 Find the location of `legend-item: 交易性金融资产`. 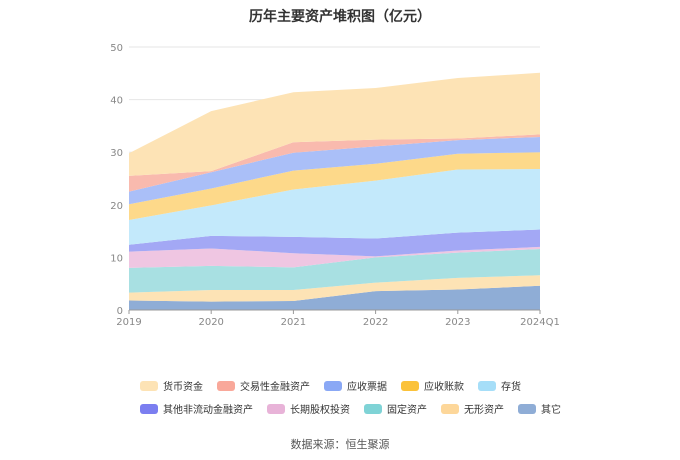

legend-item: 交易性金融资产 is located at coordinates (263, 385).